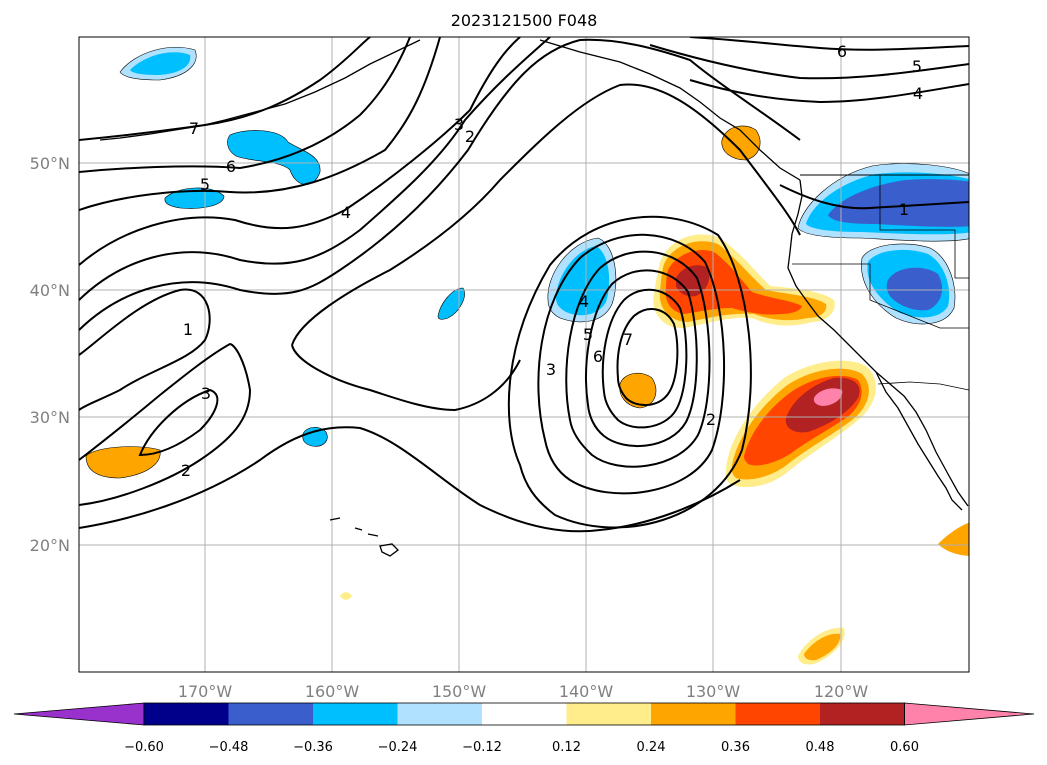  I want to click on colorbar-label-10: 0.60, so click(904, 747).